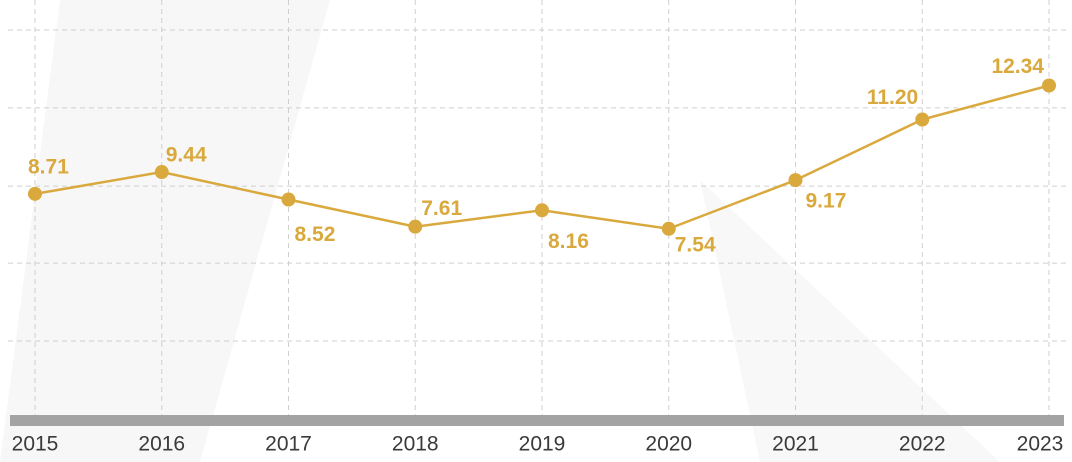 The height and width of the screenshot is (462, 1072). What do you see at coordinates (161, 444) in the screenshot?
I see `x-tick-label: 2016` at bounding box center [161, 444].